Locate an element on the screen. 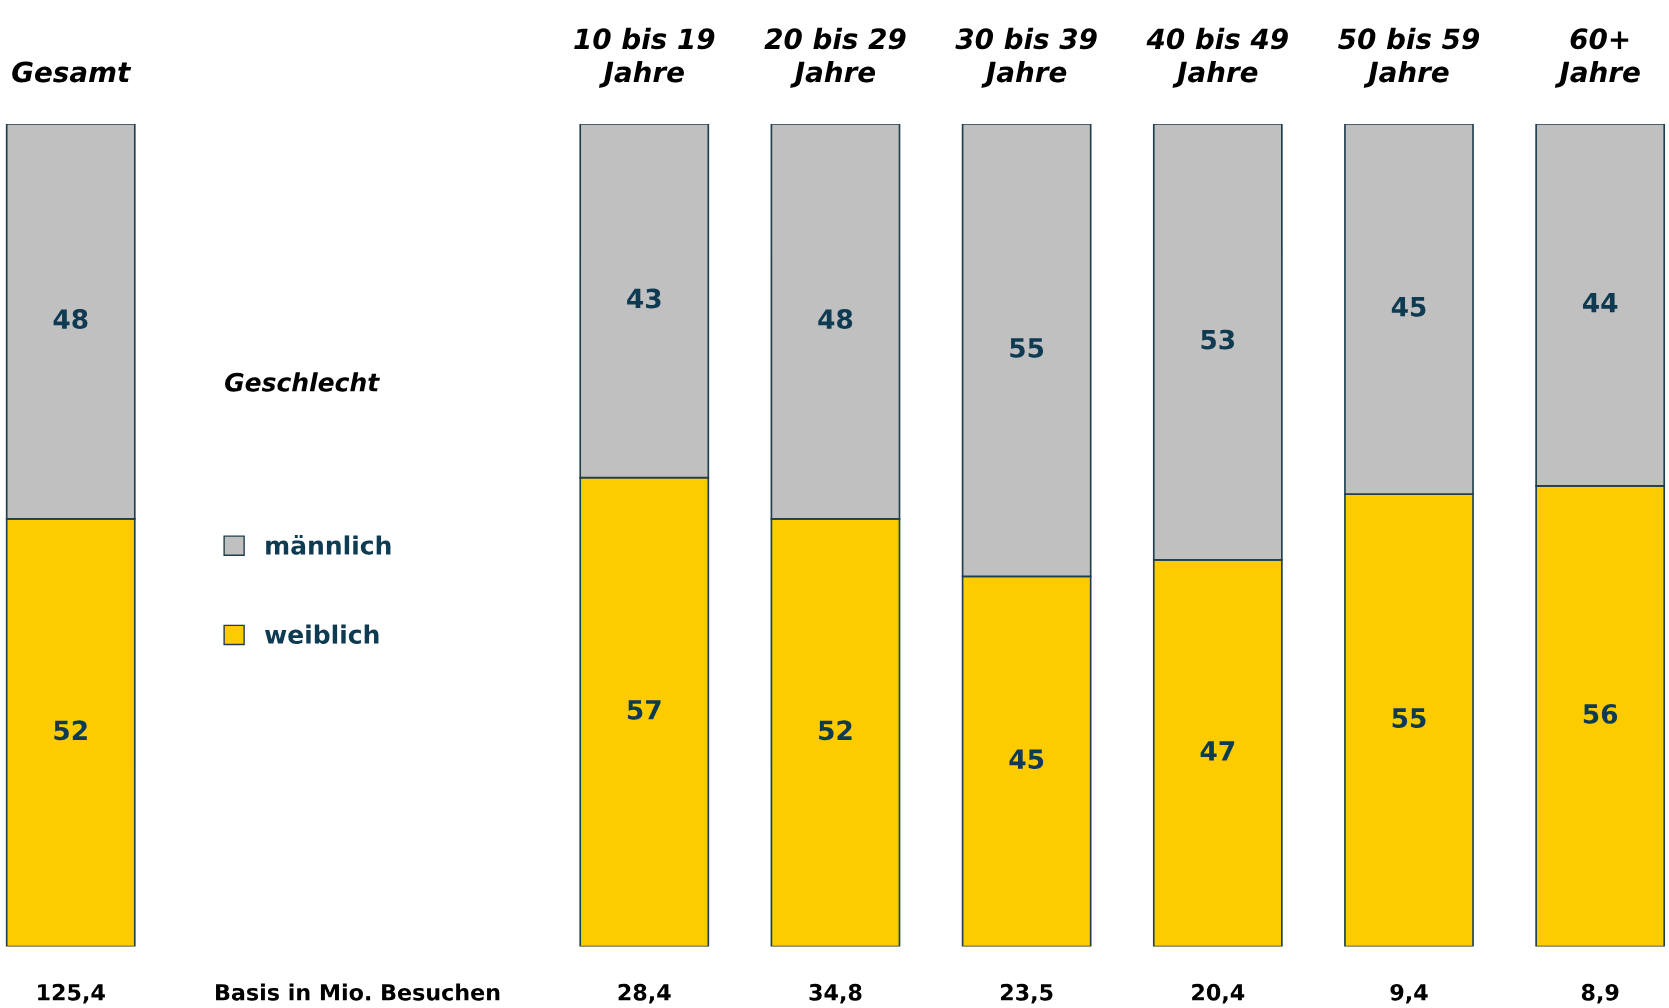 This screenshot has width=1669, height=1008. text: 9,4 is located at coordinates (1409, 993).